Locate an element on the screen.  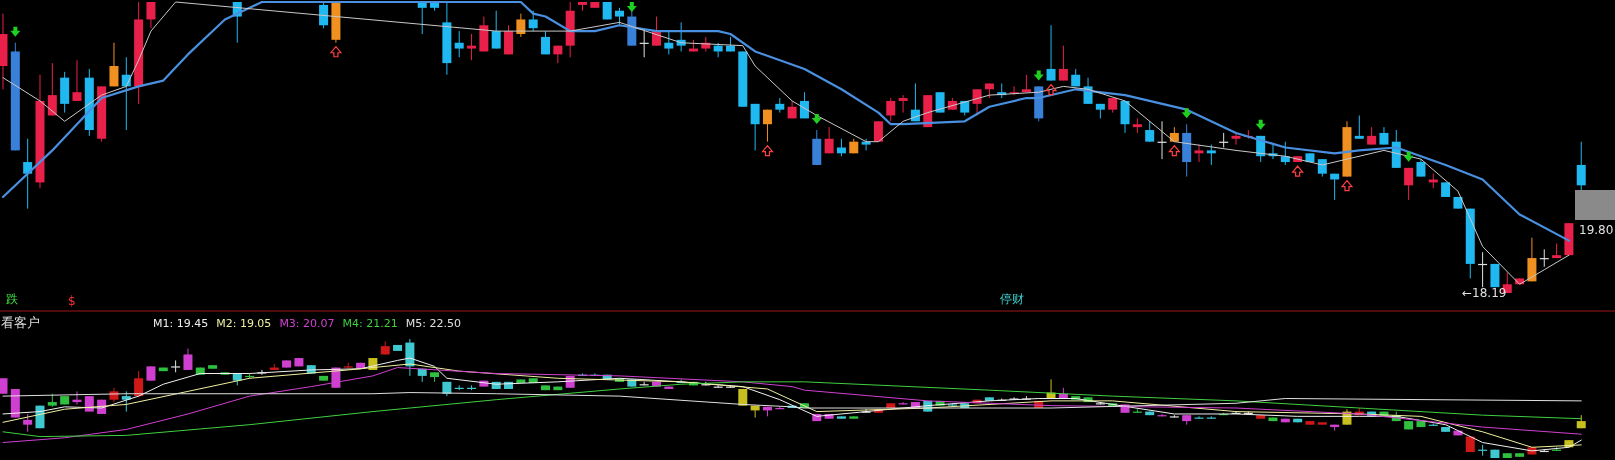
annotation: 停财 is located at coordinates (1012, 299).